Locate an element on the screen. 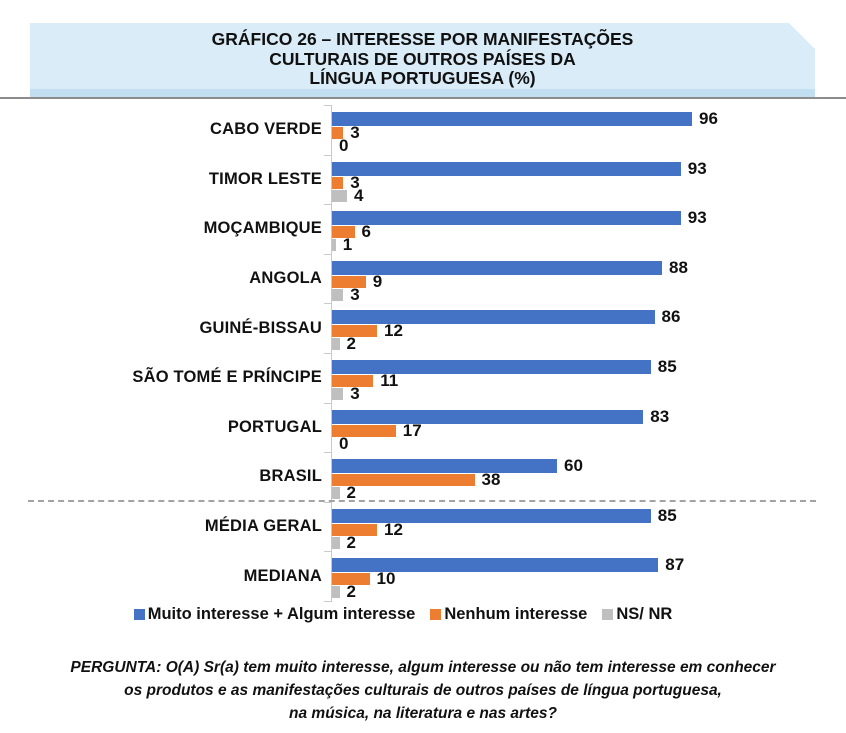  chart-row: MOÇAMBIQUE 93 6 1 is located at coordinates (423, 229).